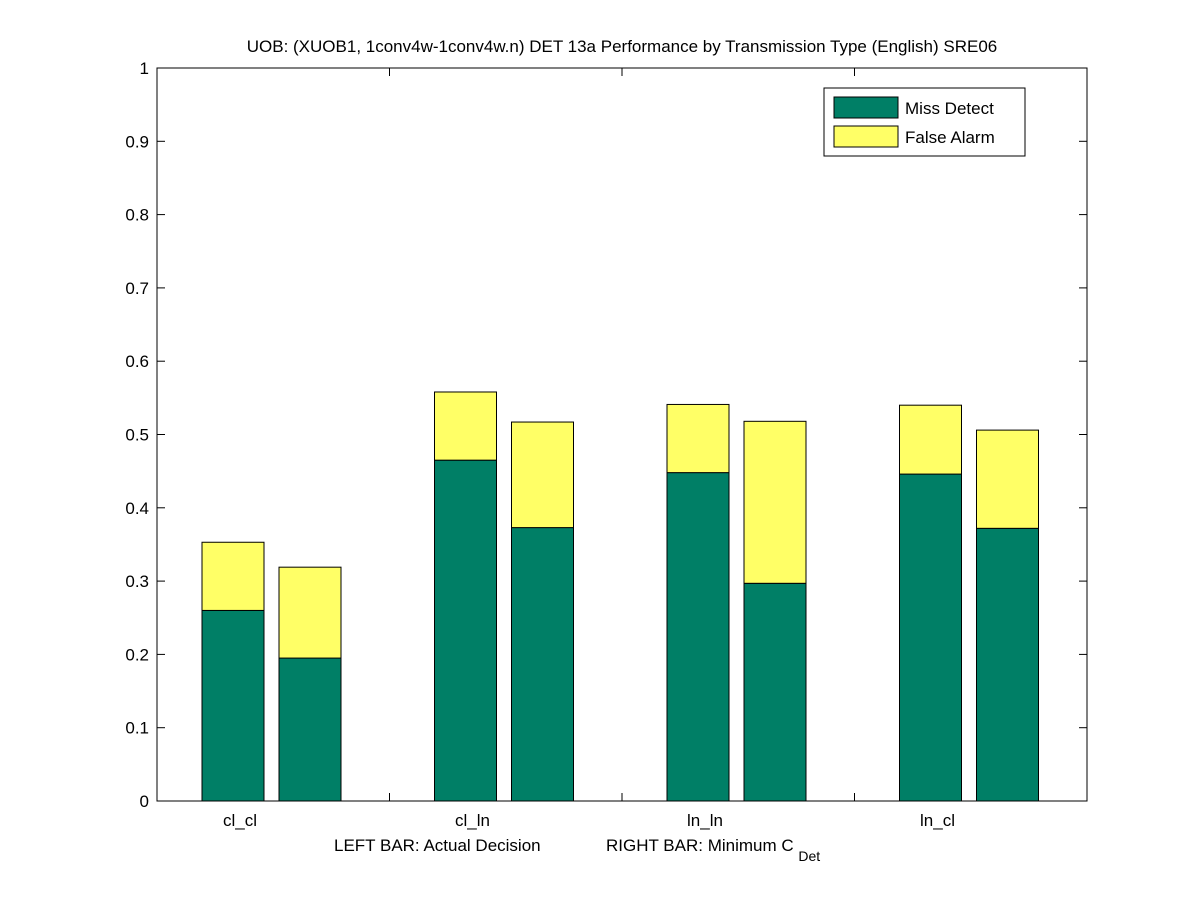 This screenshot has height=900, width=1201. Describe the element at coordinates (866, 107) in the screenshot. I see `legend-swatch-miss-detect` at that location.